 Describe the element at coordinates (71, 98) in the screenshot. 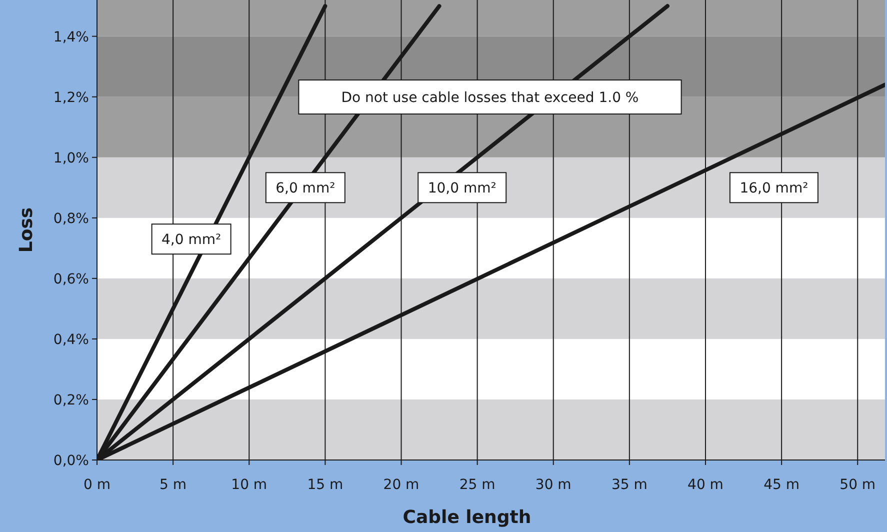

I see `y-tick-label: 1,2%` at that location.